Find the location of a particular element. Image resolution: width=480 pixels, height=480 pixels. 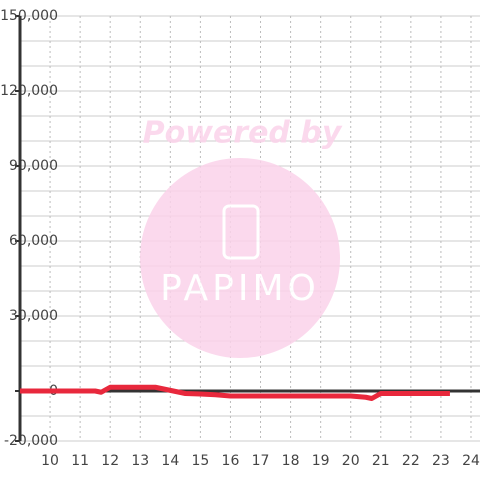

x-tick-label: 23 is located at coordinates (441, 461).